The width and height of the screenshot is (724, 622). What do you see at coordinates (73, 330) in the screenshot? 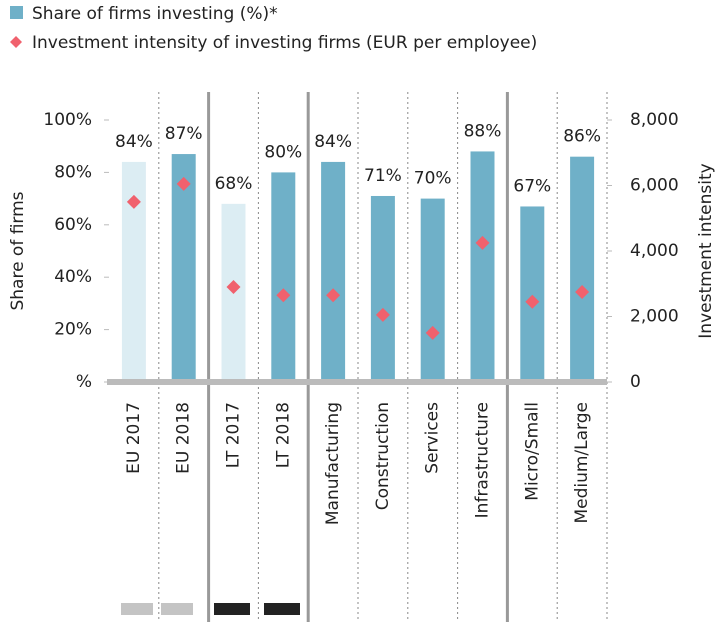
I see `y-tick-label: 20%` at bounding box center [73, 330].